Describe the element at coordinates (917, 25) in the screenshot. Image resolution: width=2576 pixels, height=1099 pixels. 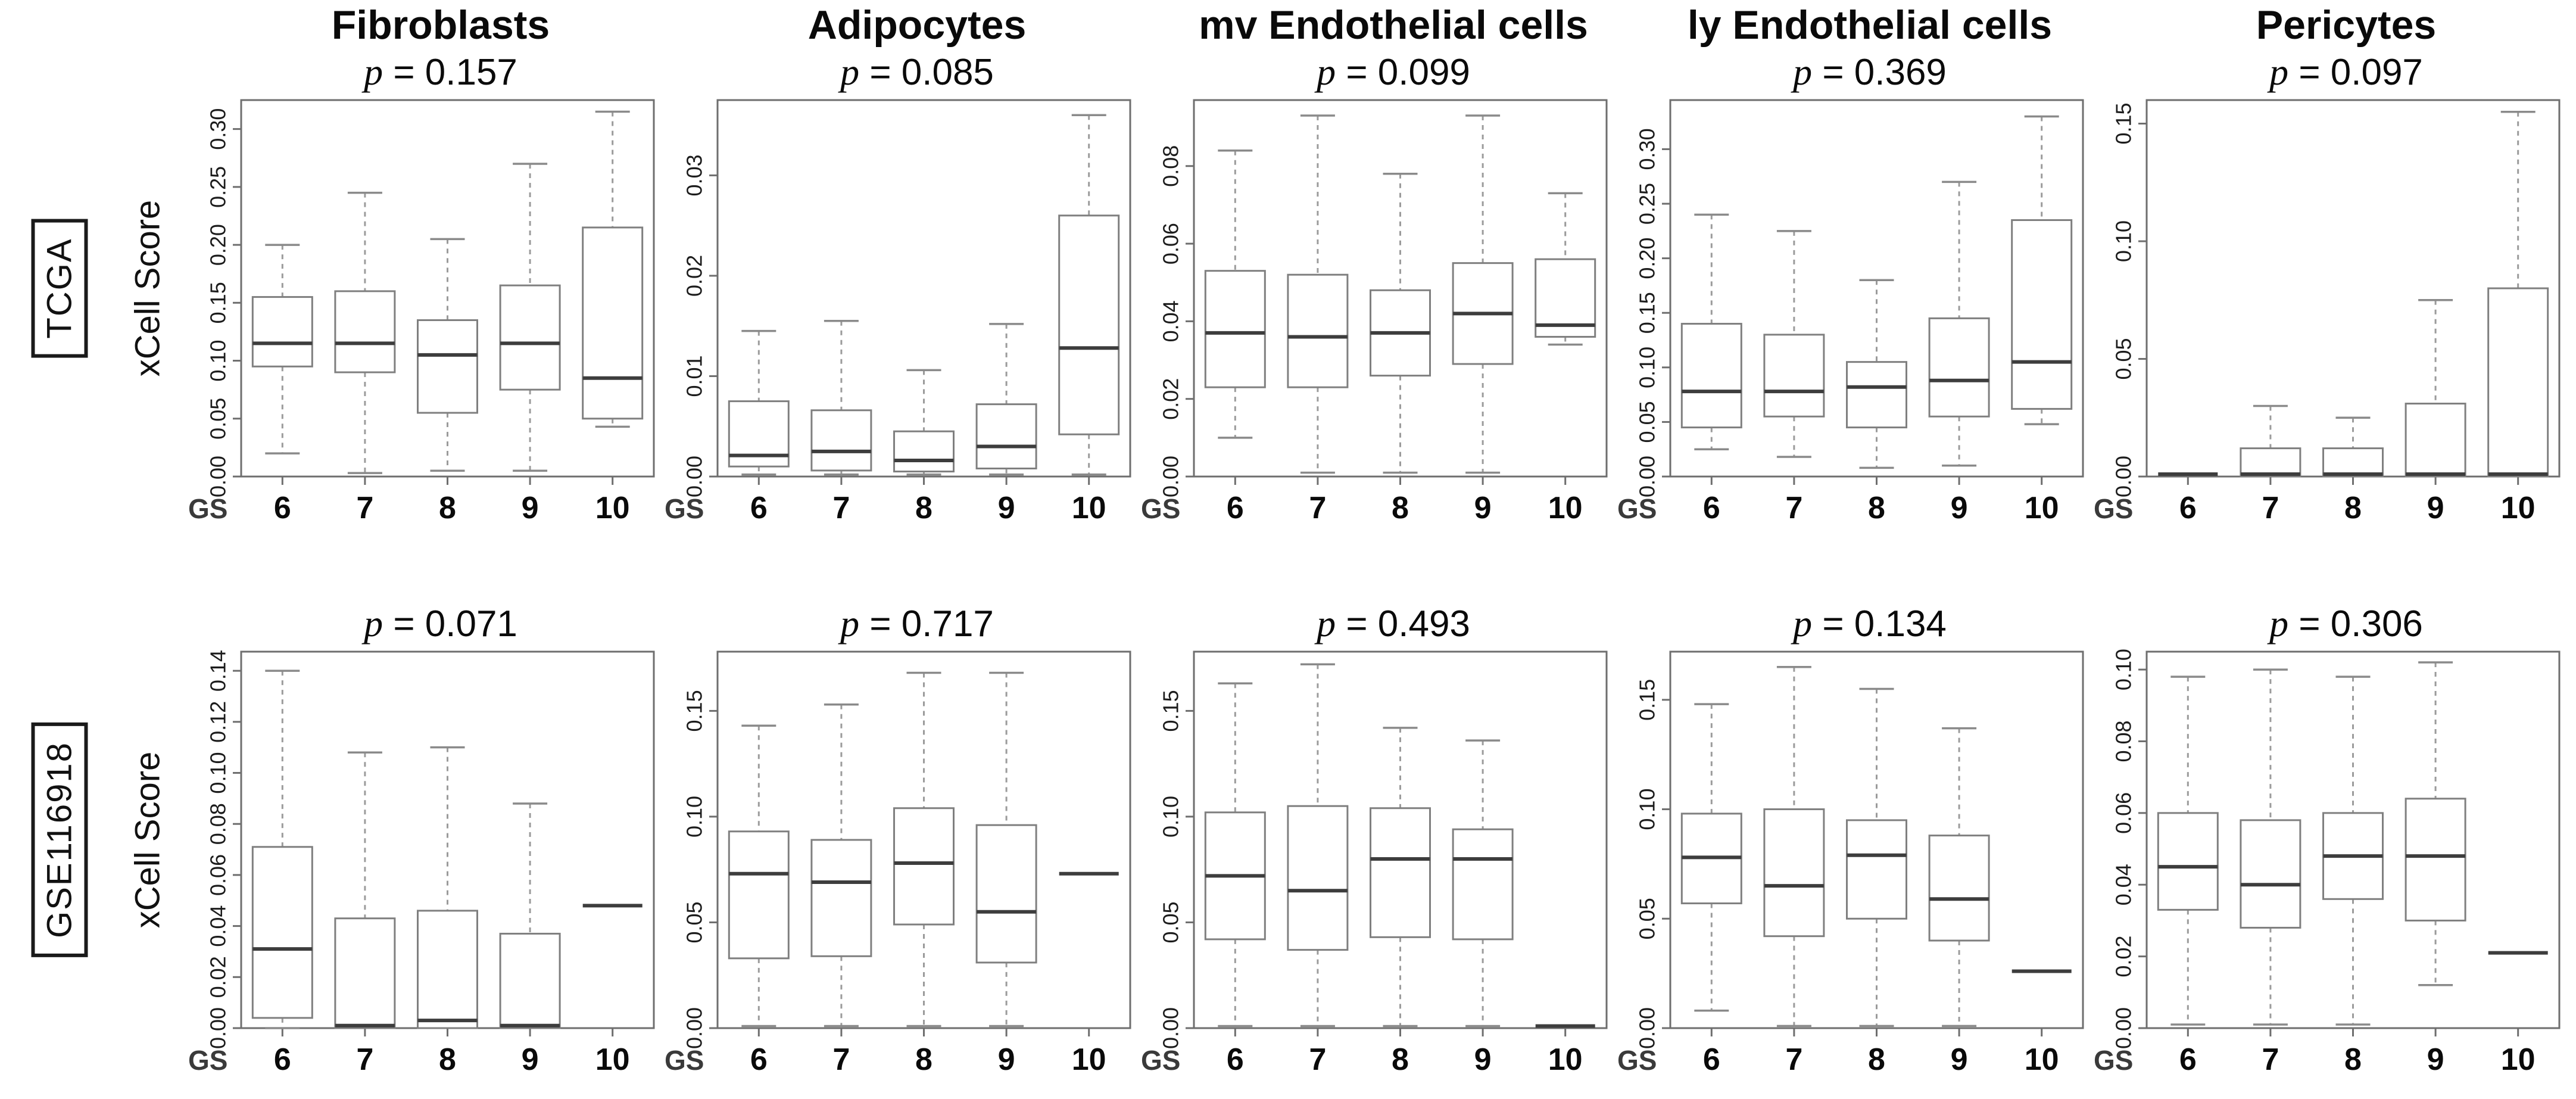
I see `panel-title: Adipocytes` at that location.